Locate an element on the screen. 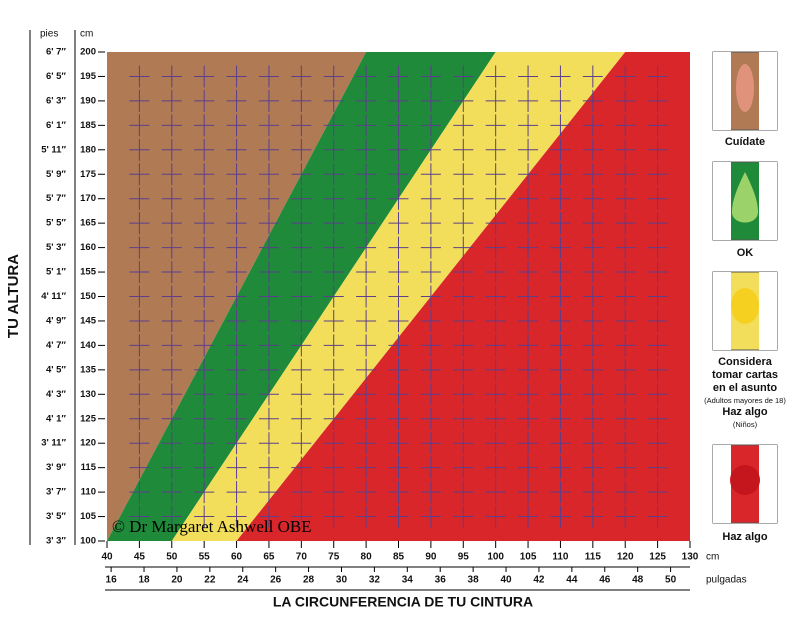 The image size is (800, 619). y2-tick-label: 4' 7″ is located at coordinates (56, 345).